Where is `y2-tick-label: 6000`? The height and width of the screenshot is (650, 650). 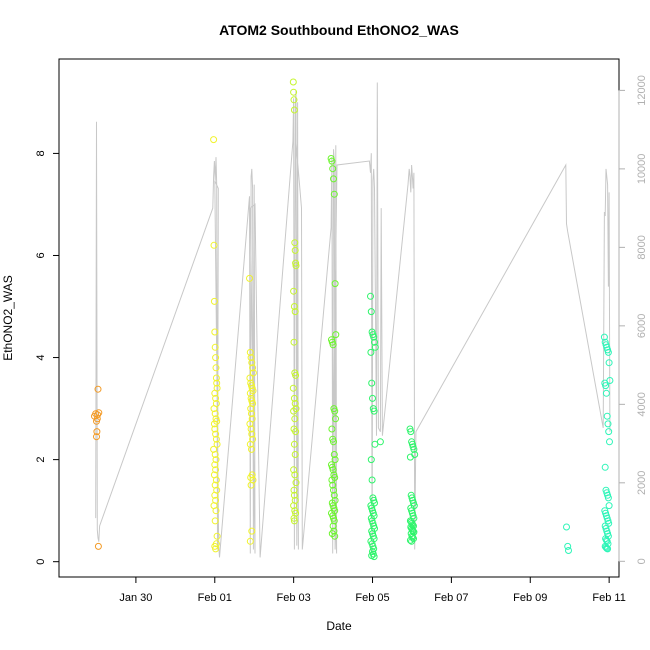 y2-tick-label: 6000 is located at coordinates (642, 326).